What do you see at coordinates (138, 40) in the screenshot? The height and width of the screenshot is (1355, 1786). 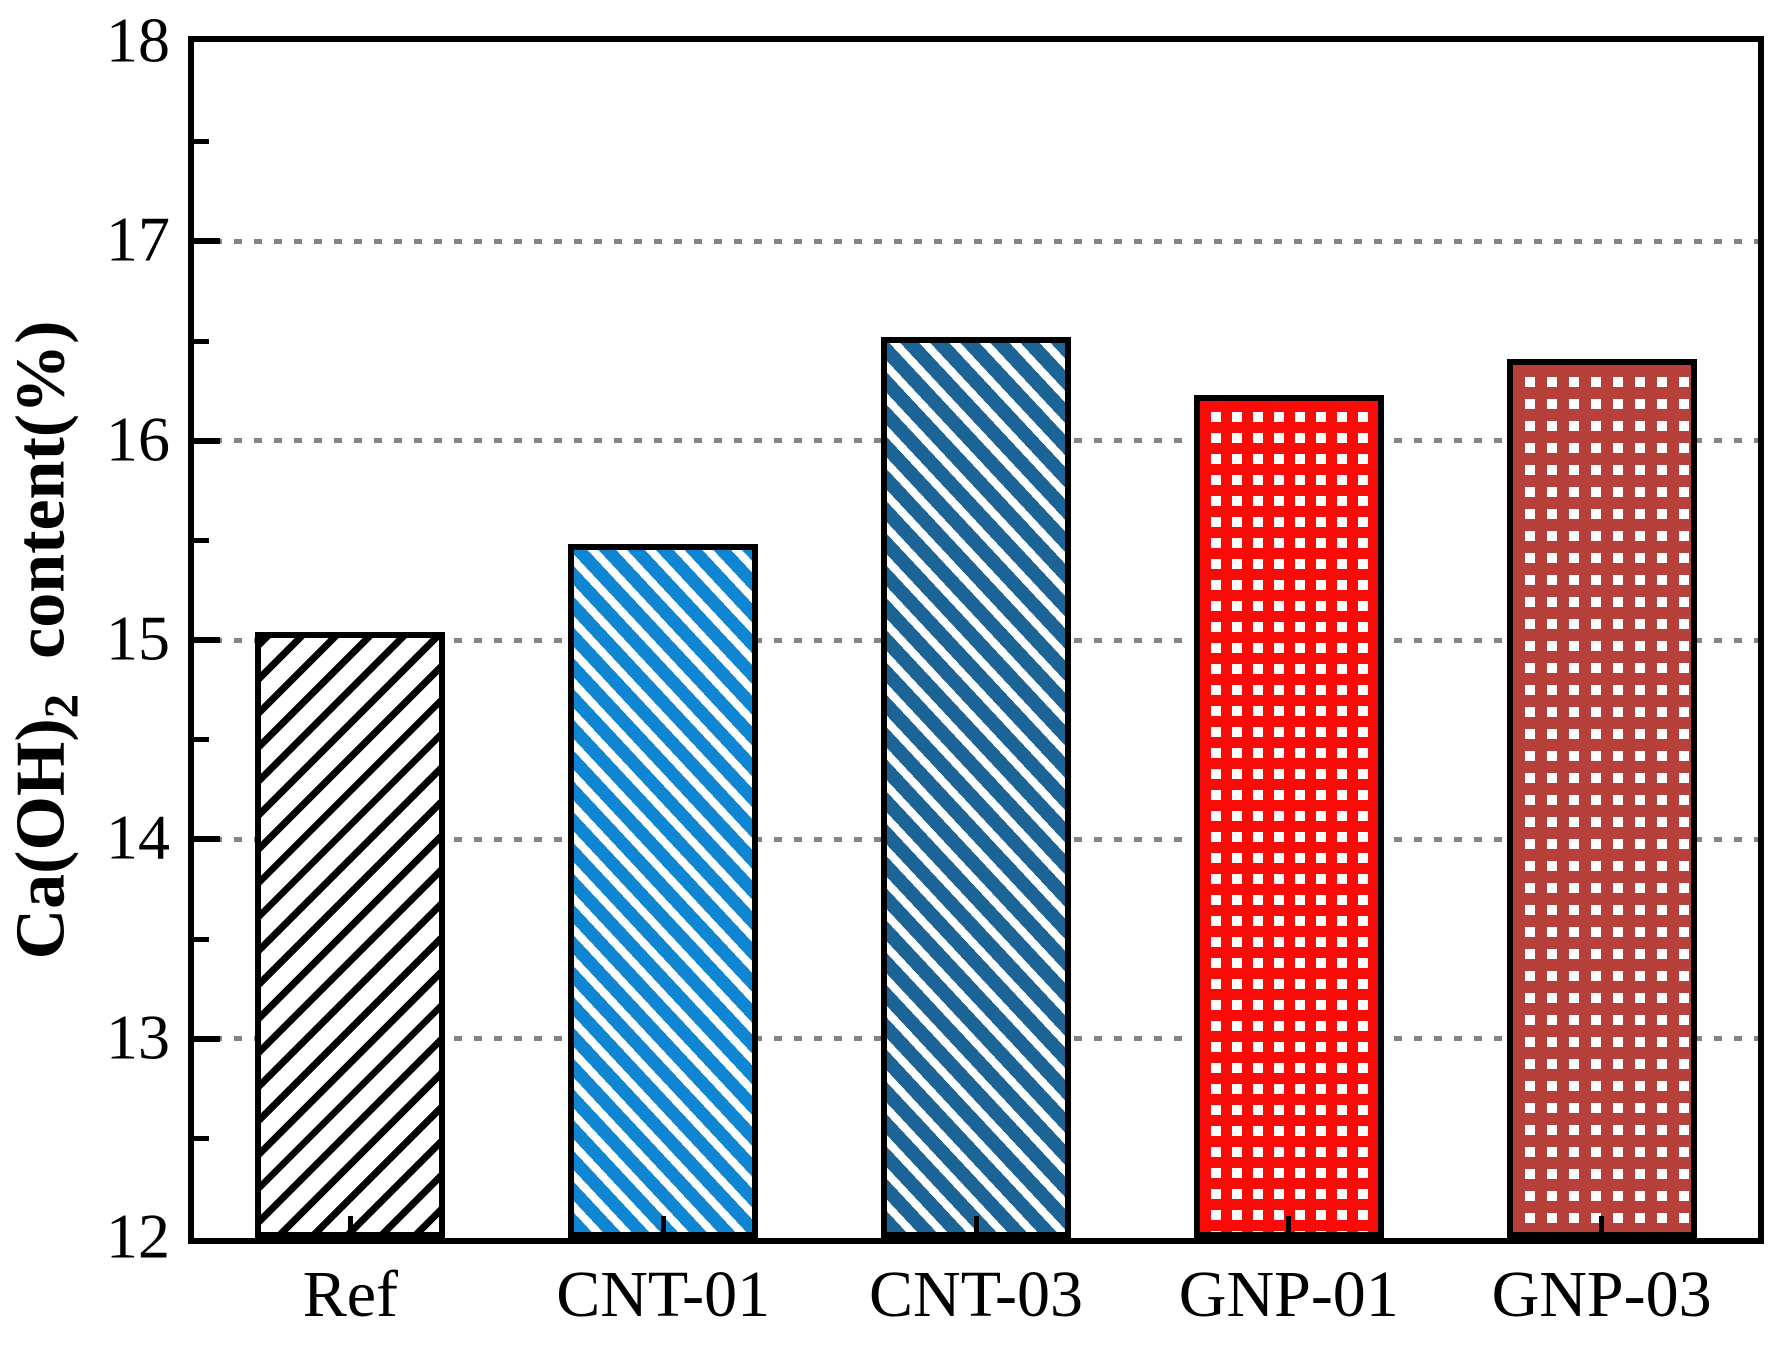 I see `y-tick-label: 18` at bounding box center [138, 40].